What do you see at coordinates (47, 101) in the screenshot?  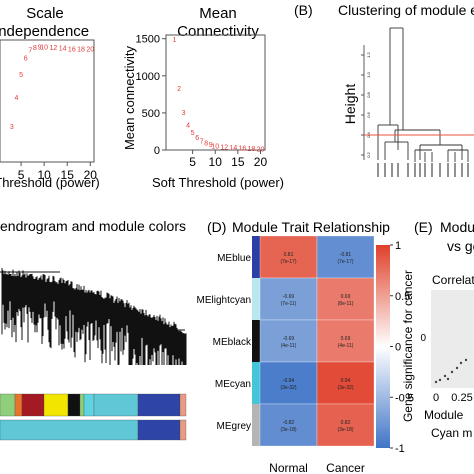 I see `scale-plot-frame` at bounding box center [47, 101].